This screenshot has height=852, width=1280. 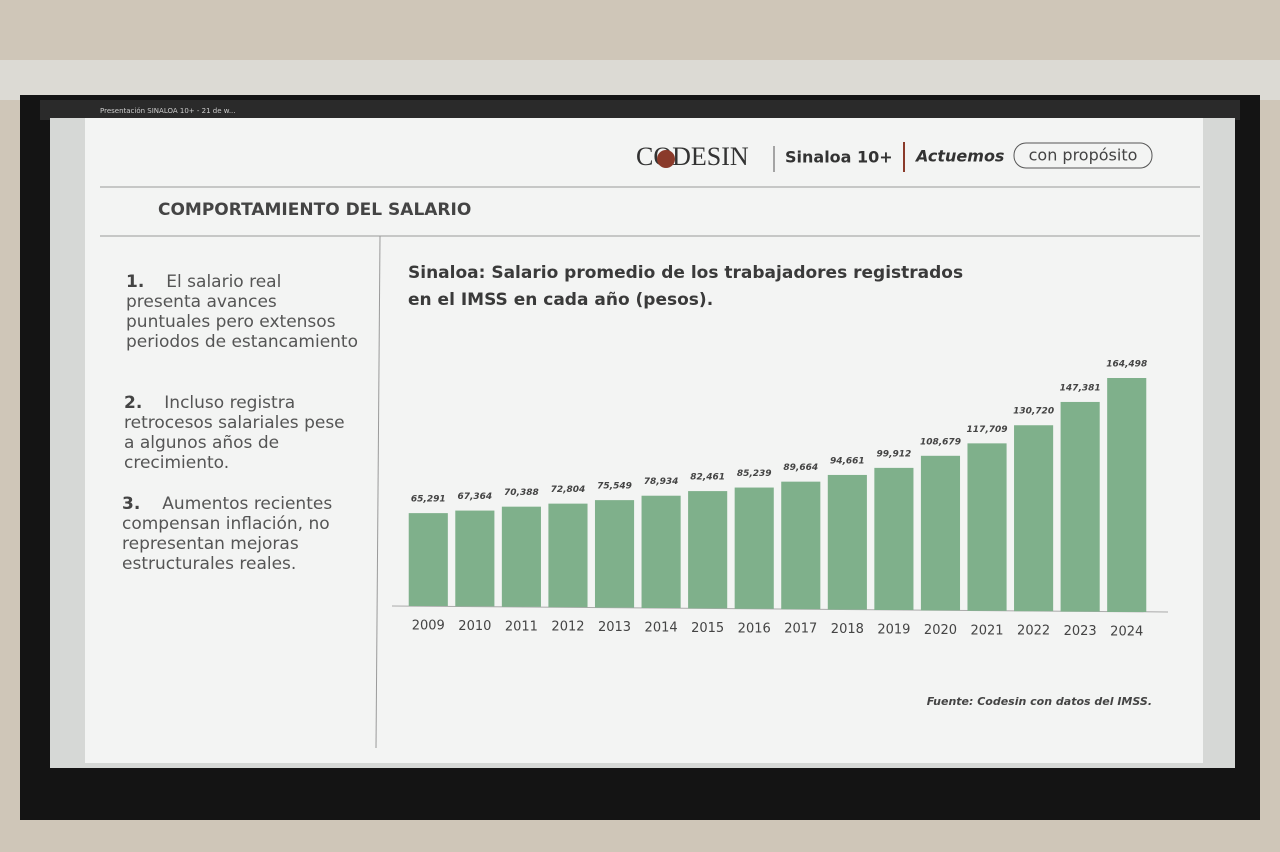 I want to click on value-label: 78,934, so click(x=661, y=482).